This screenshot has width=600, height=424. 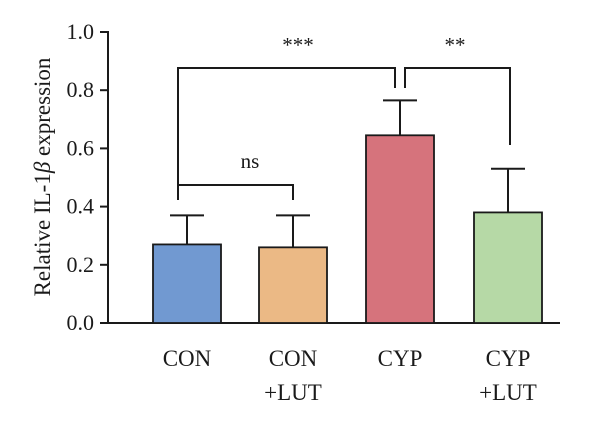 I want to click on y-tick-label: 0.8, so click(x=81, y=89).